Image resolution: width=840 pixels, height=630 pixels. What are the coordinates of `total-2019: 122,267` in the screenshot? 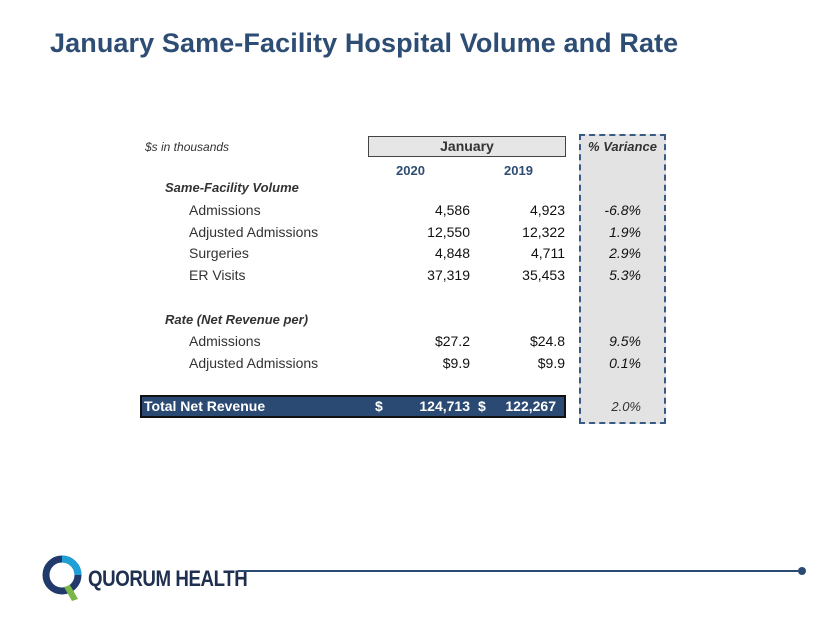 It's located at (530, 406).